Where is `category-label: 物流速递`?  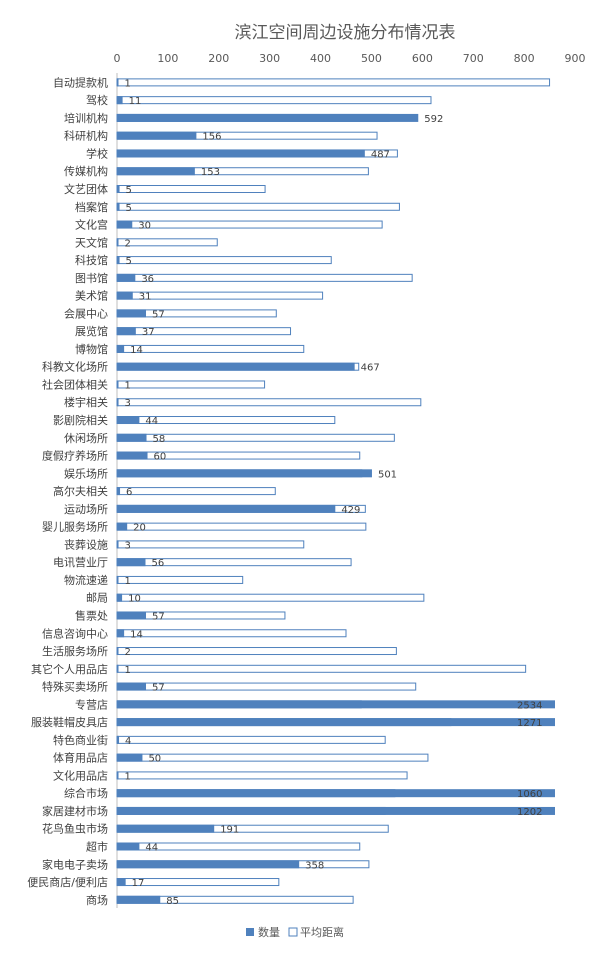
category-label: 物流速递 is located at coordinates (86, 580).